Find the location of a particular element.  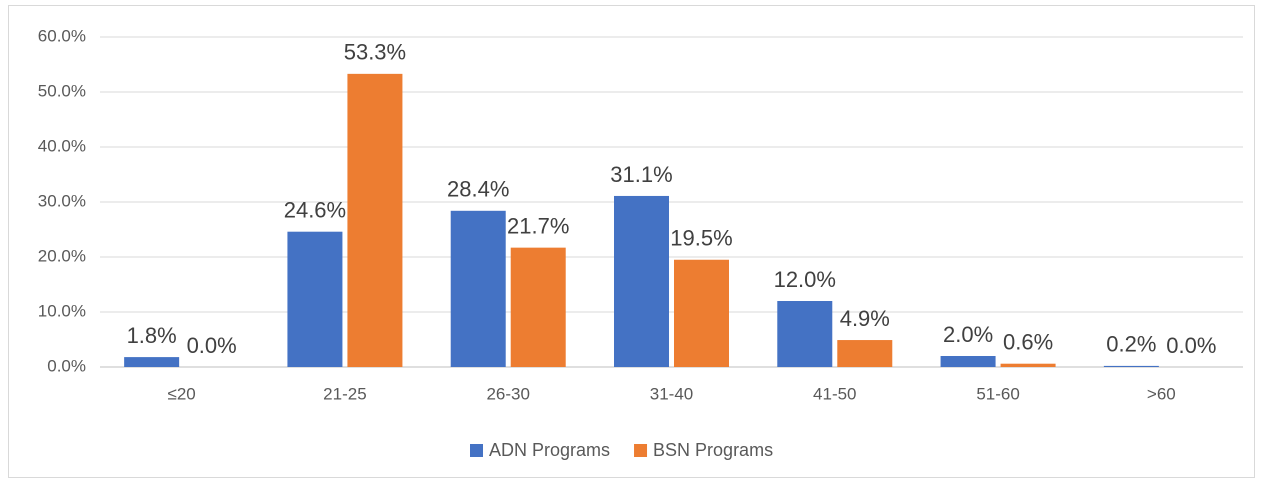

data-label: 1.8% is located at coordinates (152, 335).